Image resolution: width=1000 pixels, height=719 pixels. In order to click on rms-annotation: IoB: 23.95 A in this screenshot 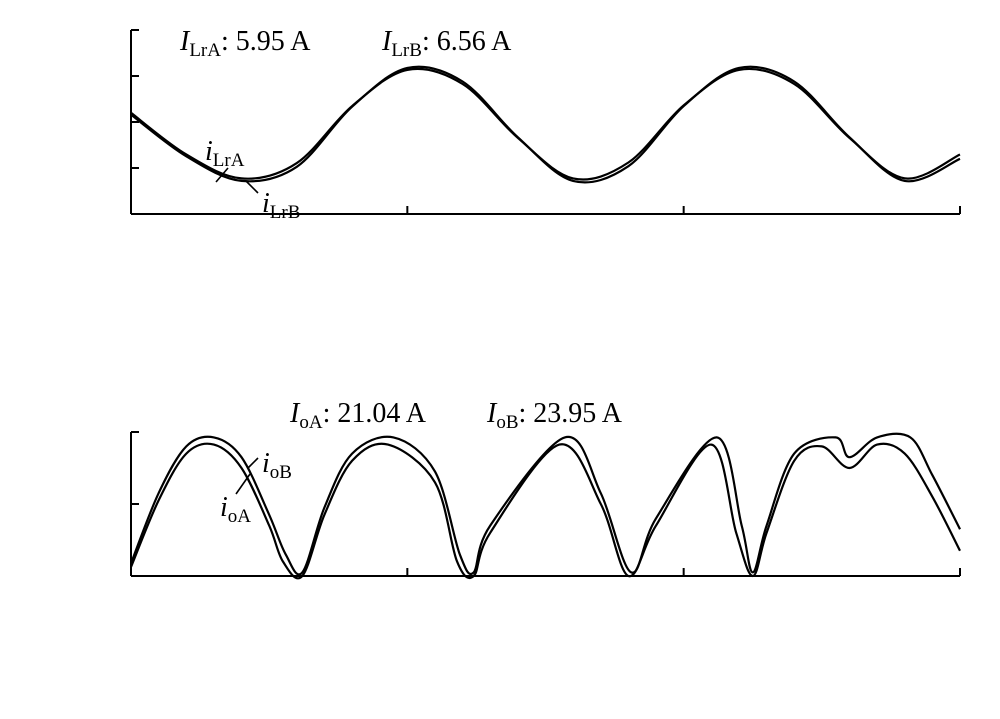, I will do `click(554, 415)`.